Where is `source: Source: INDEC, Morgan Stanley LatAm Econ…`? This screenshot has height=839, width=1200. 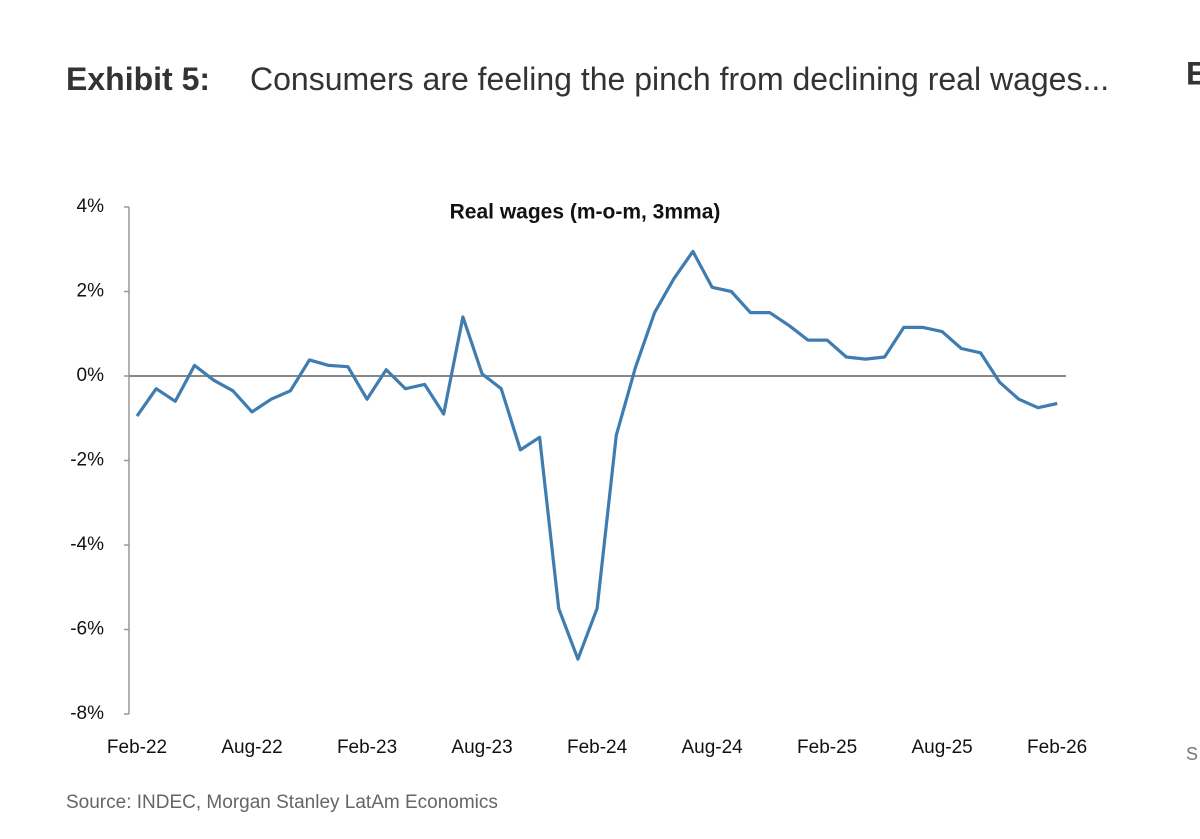 source: Source: INDEC, Morgan Stanley LatAm Econ… is located at coordinates (282, 802).